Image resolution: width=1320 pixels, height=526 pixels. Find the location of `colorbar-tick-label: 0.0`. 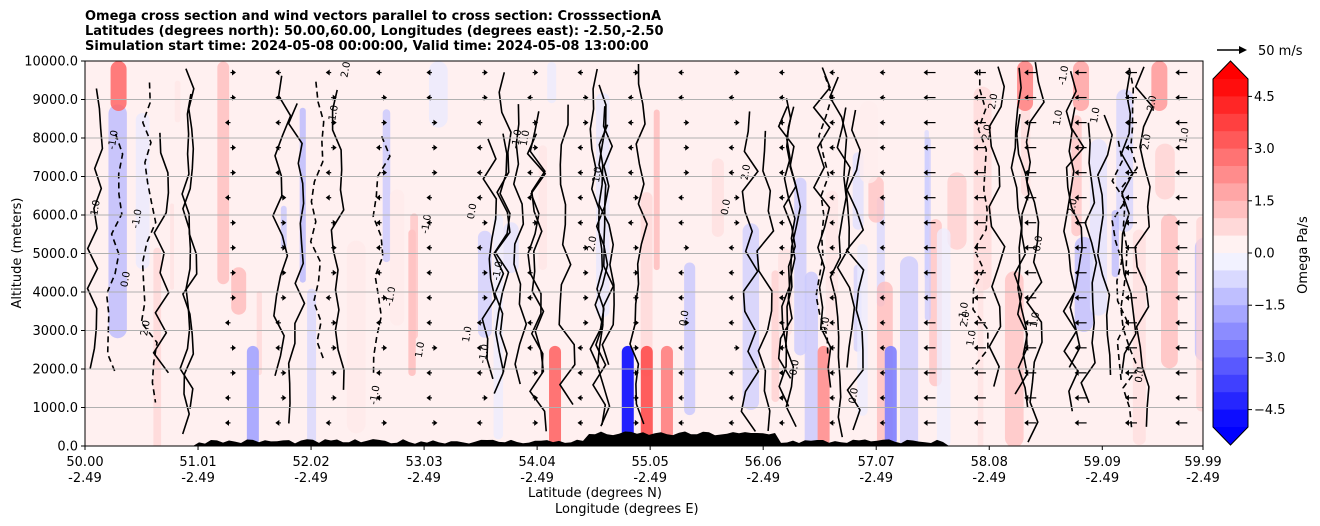

colorbar-tick-label: 0.0 is located at coordinates (1264, 254).